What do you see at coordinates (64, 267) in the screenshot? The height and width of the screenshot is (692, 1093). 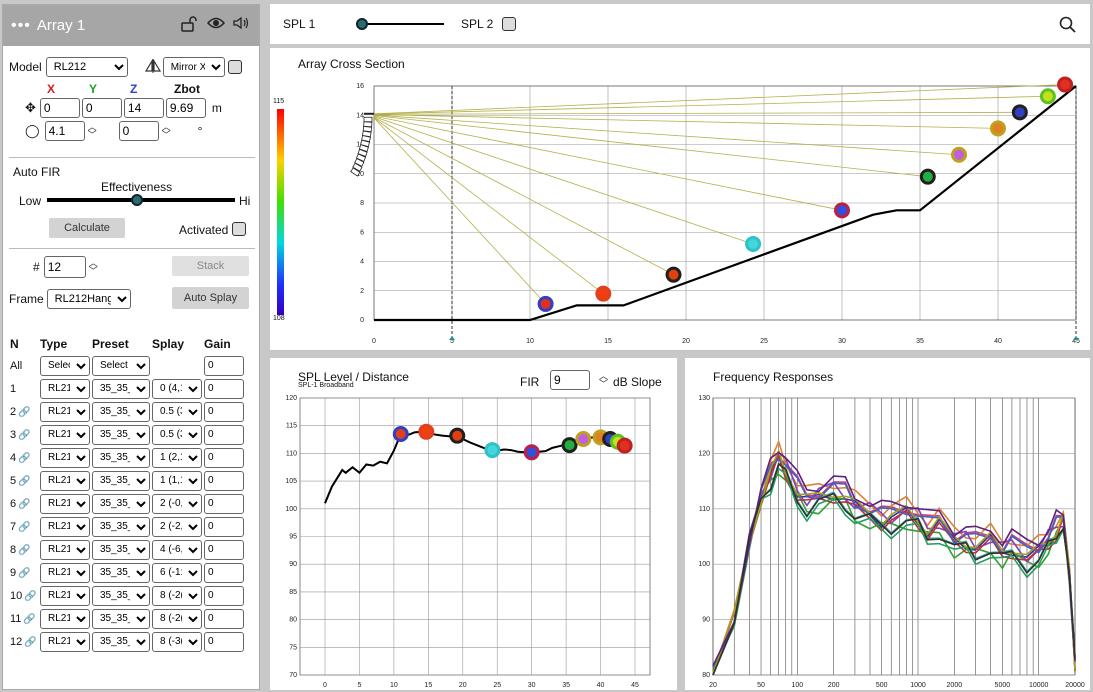 I see `count-input` at bounding box center [64, 267].